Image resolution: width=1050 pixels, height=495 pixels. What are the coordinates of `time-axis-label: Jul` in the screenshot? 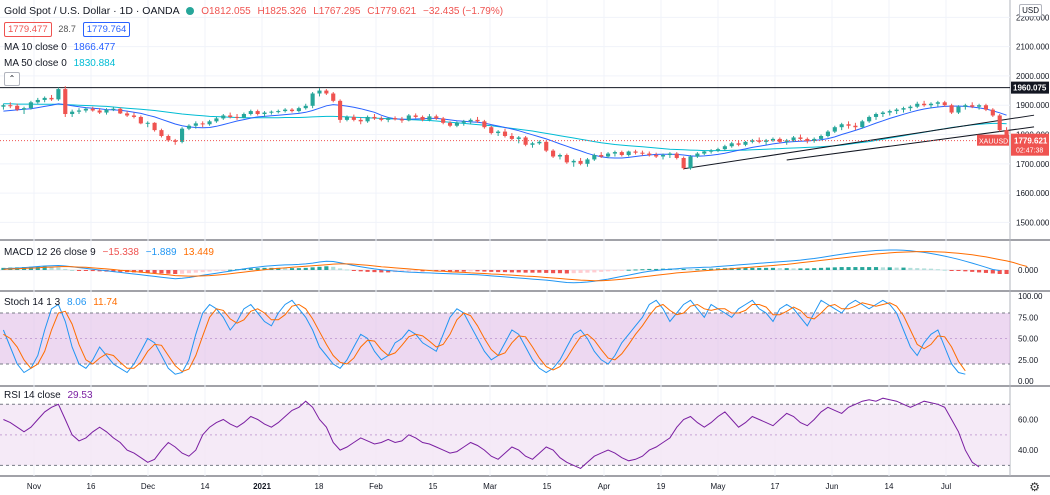 It's located at (946, 486).